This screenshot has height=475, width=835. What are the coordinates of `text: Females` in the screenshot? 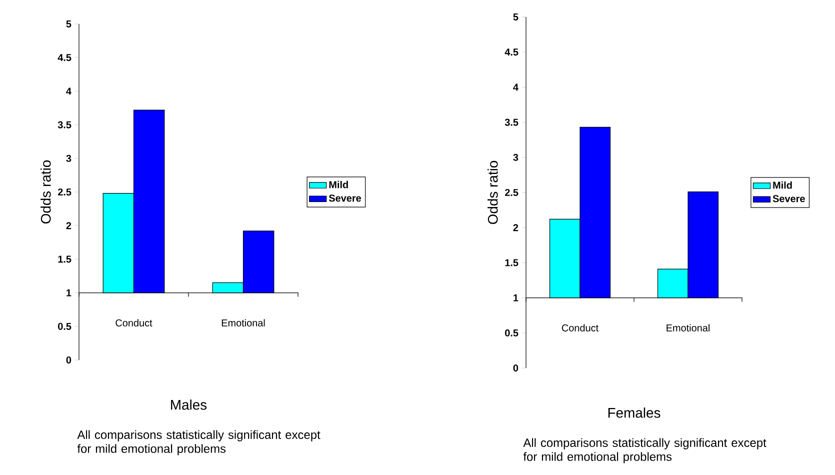 It's located at (634, 413).